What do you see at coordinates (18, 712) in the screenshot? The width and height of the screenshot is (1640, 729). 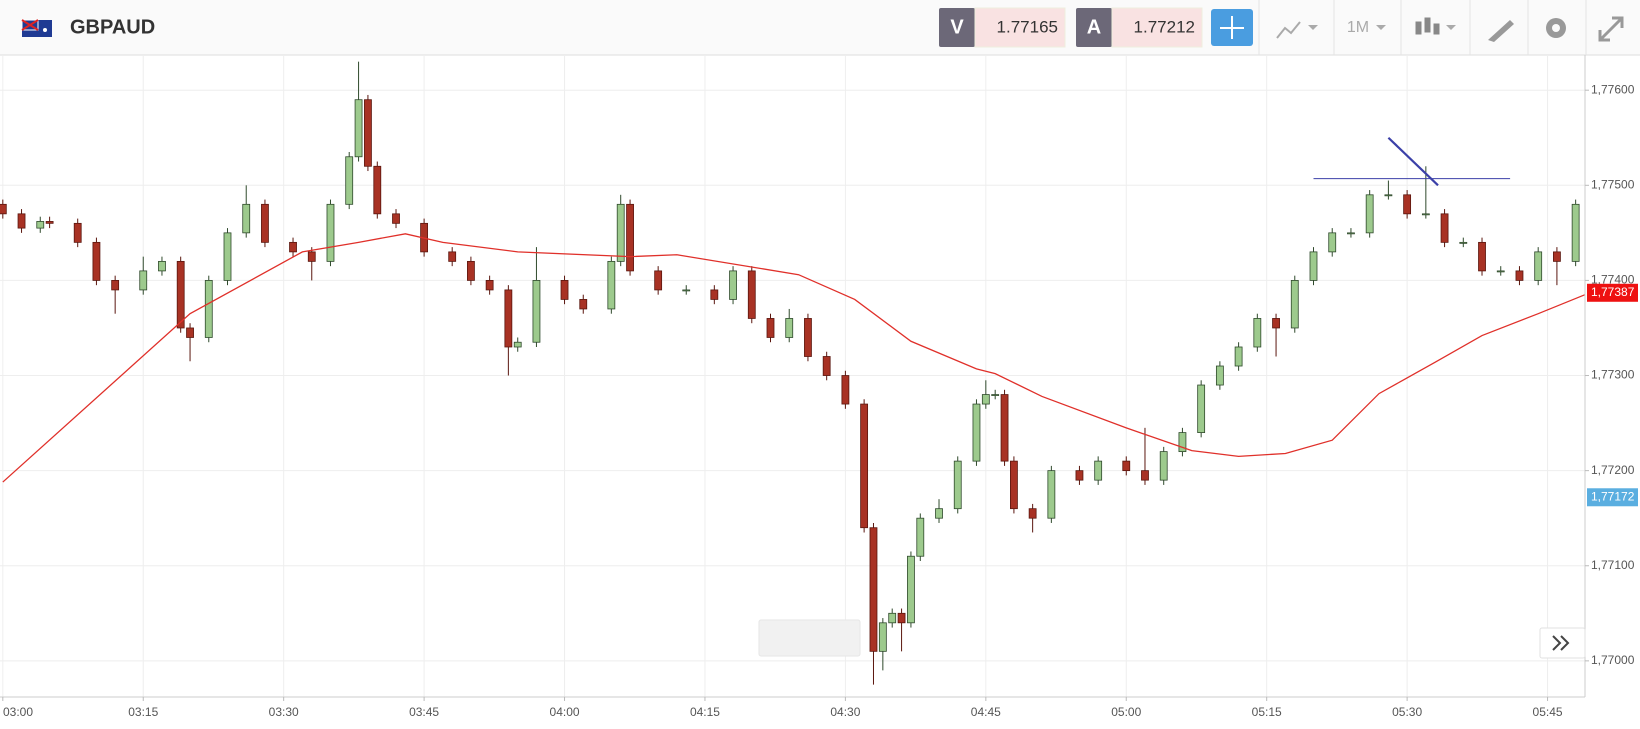 I see `x-tick-label: 03:00` at bounding box center [18, 712].